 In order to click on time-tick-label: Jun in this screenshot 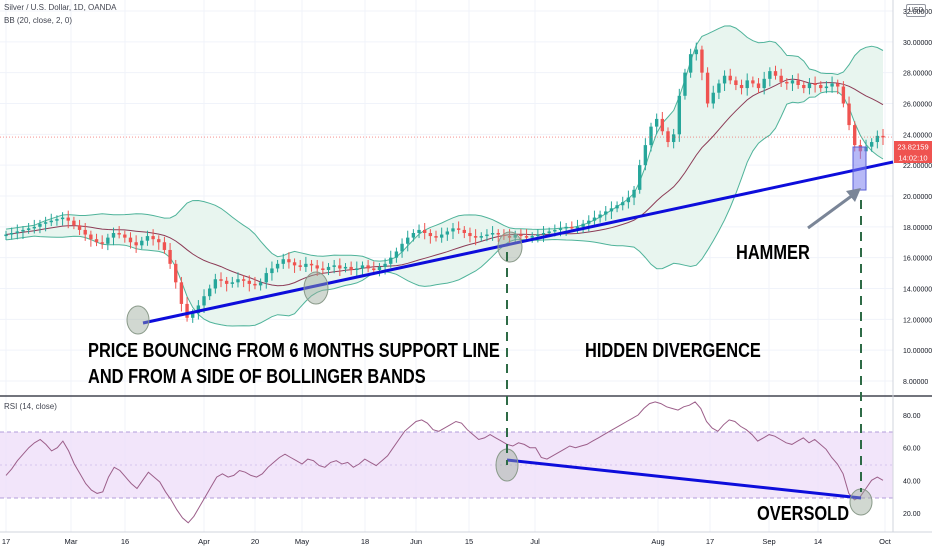, I will do `click(416, 541)`.